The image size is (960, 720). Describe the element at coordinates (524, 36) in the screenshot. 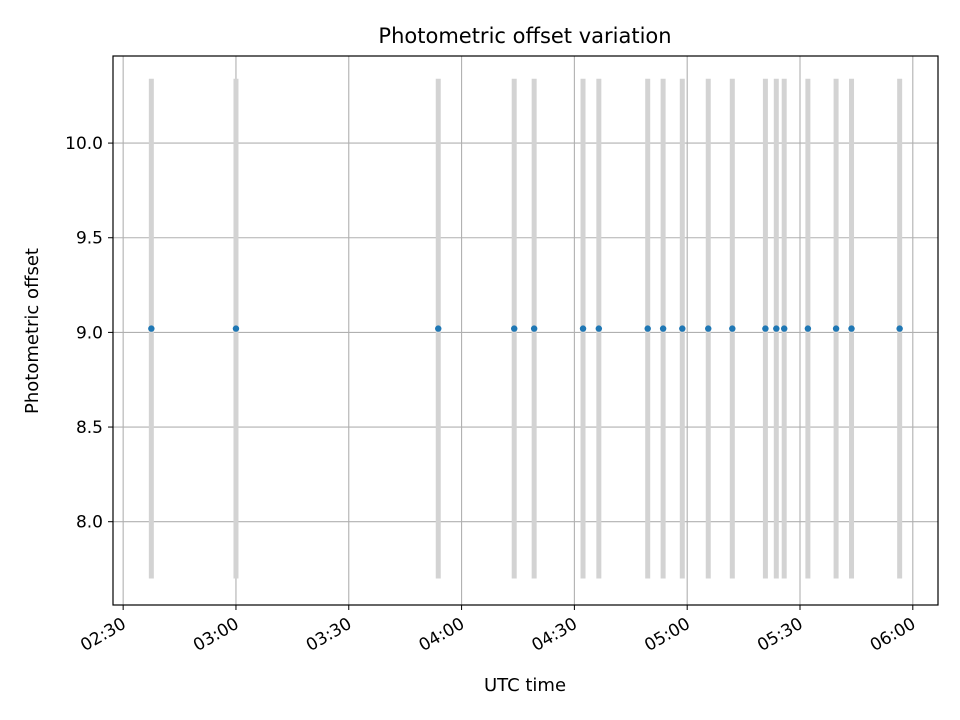

I see `chart-title: Photometric offset variation` at that location.